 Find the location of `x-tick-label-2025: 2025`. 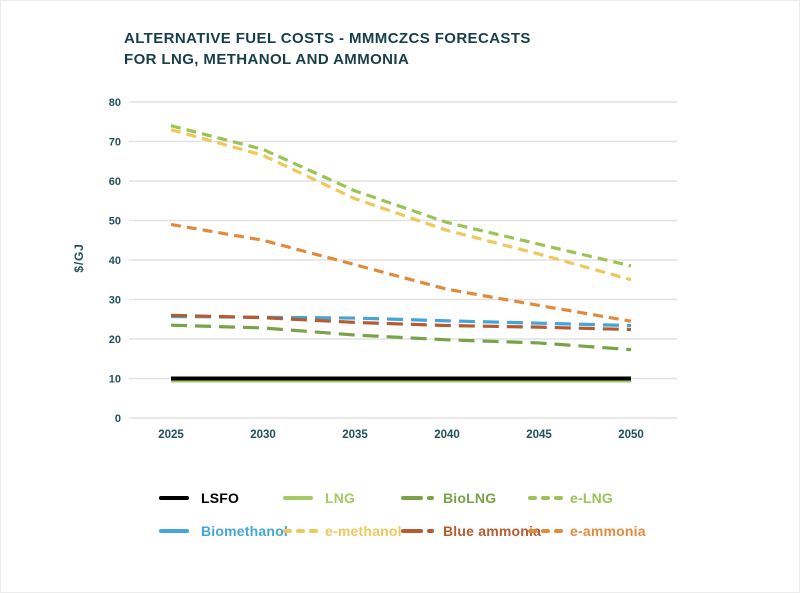

x-tick-label-2025: 2025 is located at coordinates (171, 435).